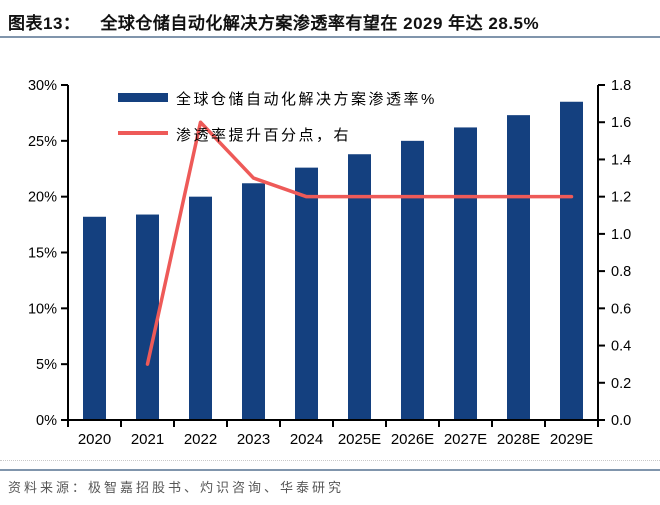  Describe the element at coordinates (465, 273) in the screenshot. I see `bar-2027E` at that location.